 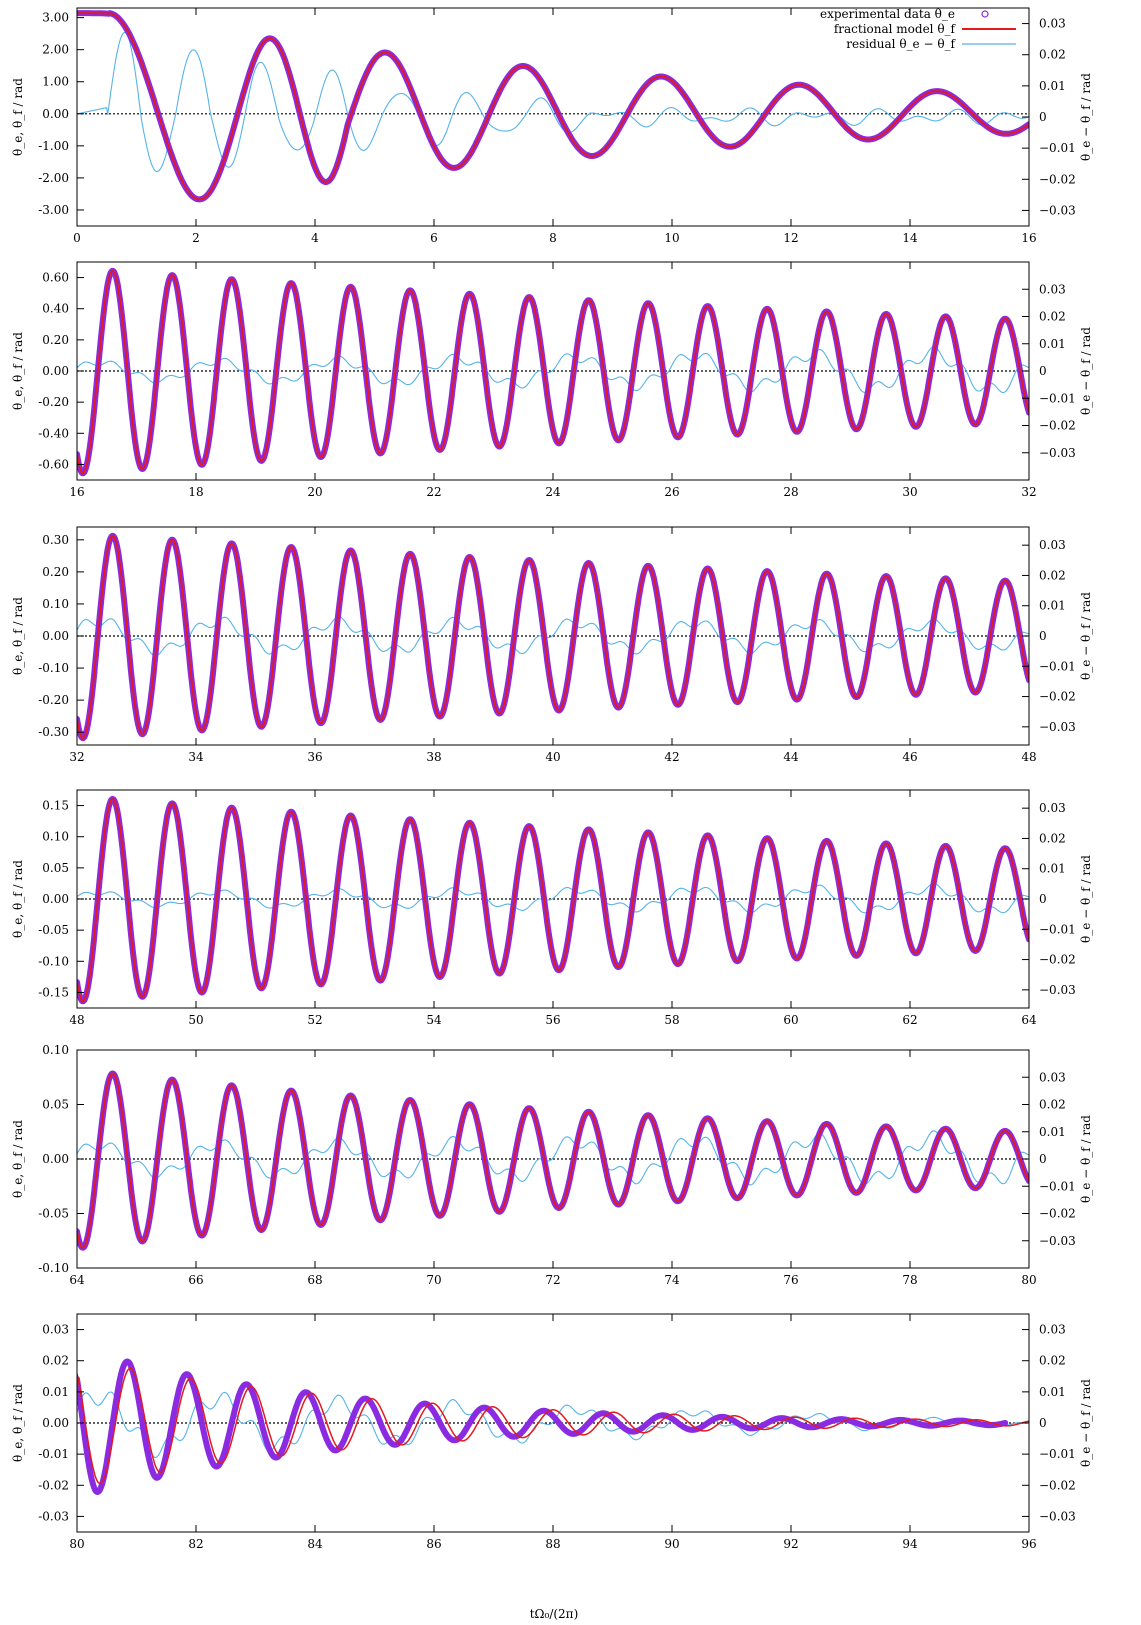 I want to click on x-tick-label: 0, so click(x=77, y=238).